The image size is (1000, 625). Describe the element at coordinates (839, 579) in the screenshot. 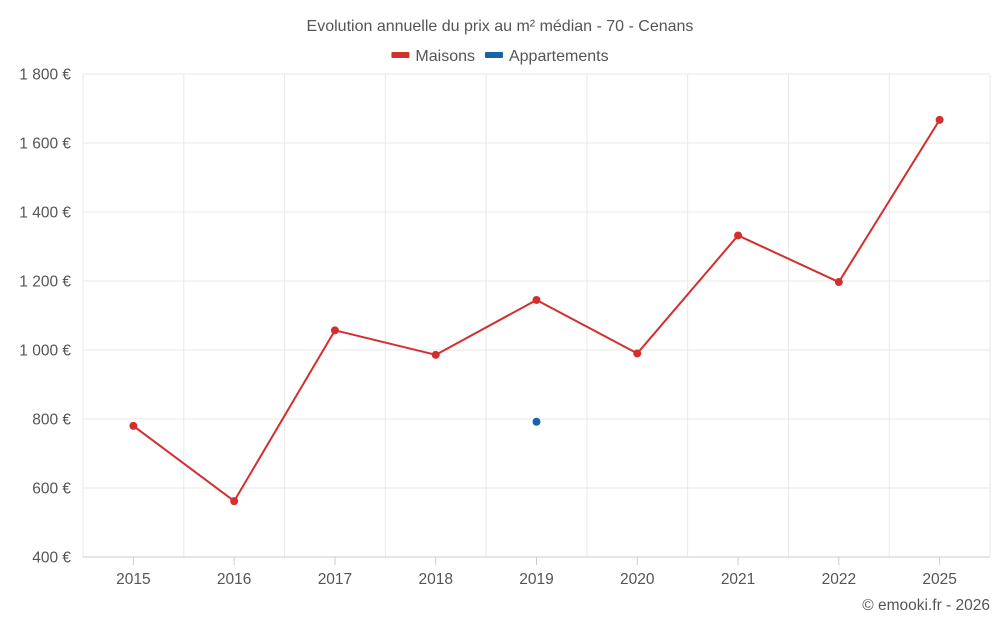

I see `x-tick-label: 2022` at that location.